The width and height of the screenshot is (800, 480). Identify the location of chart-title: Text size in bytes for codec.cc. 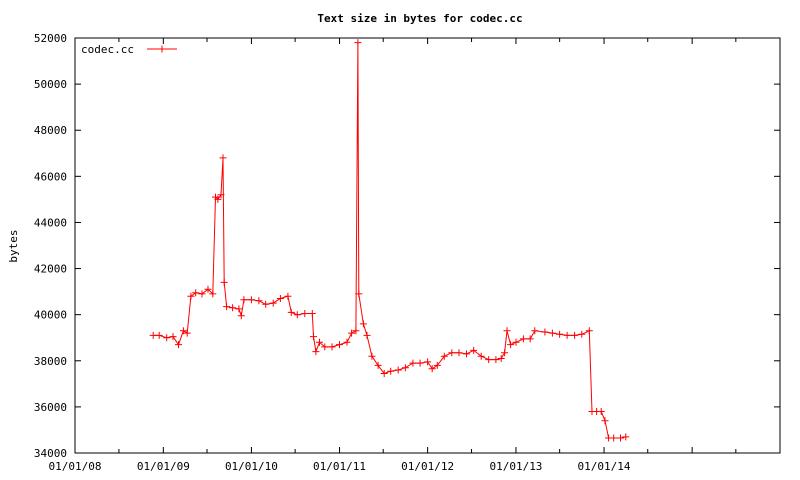
(419, 18).